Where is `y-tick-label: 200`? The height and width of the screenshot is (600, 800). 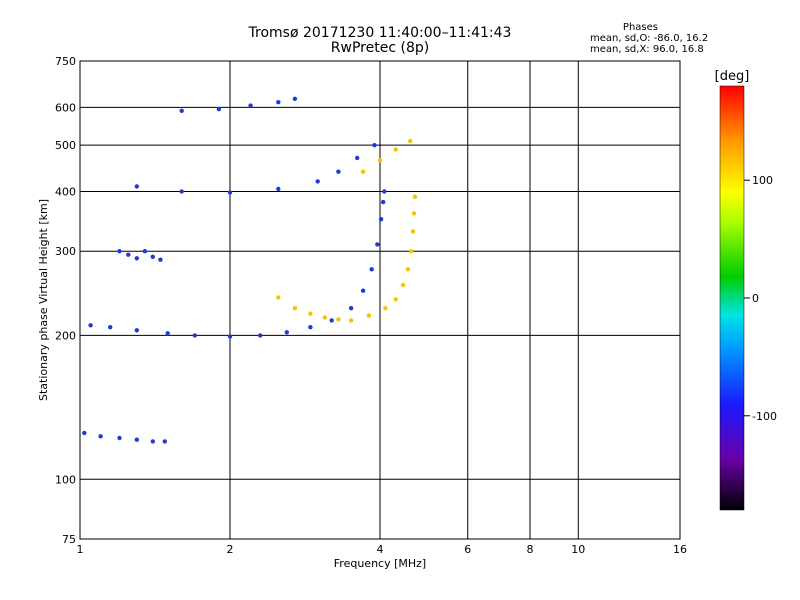 y-tick-label: 200 is located at coordinates (65, 335).